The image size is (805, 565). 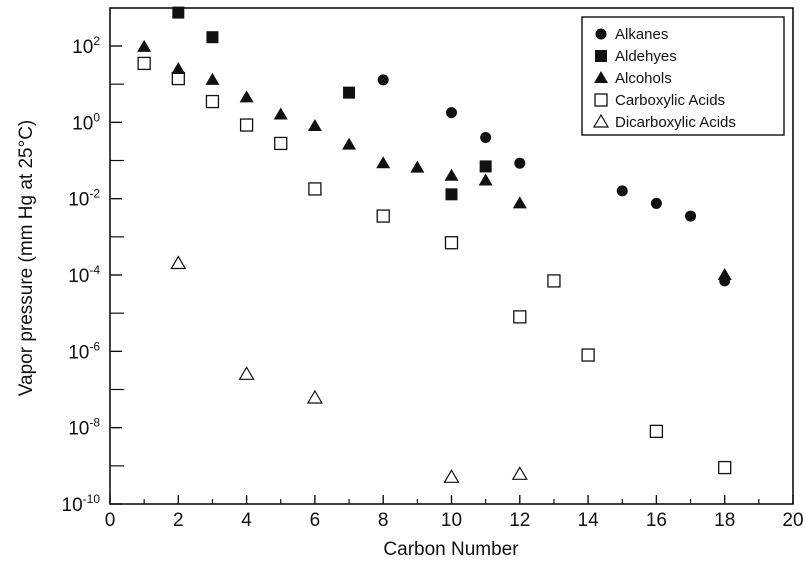 I want to click on legend-marker-alkanes, so click(x=601, y=34).